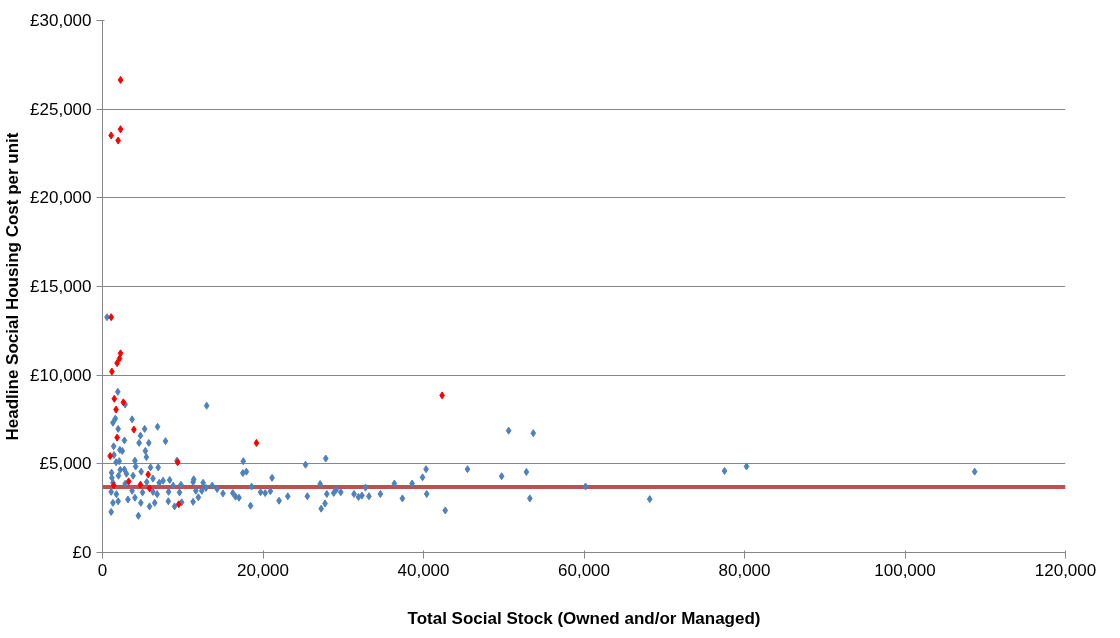 This screenshot has width=1120, height=638. What do you see at coordinates (61, 375) in the screenshot?
I see `y-tick-label: £10,000` at bounding box center [61, 375].